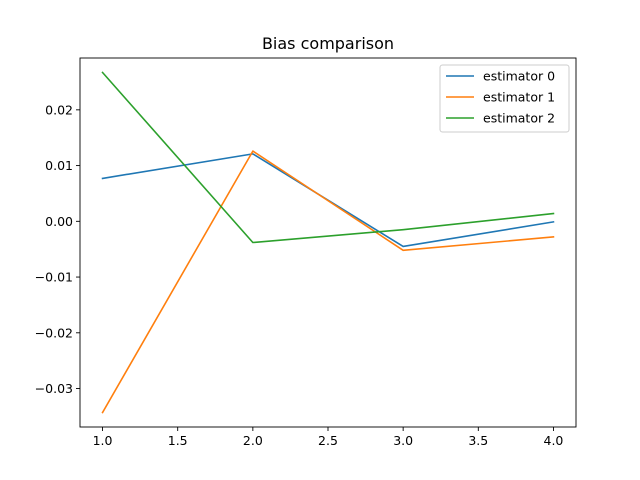  What do you see at coordinates (253, 440) in the screenshot?
I see `x-tick-label: 2.0` at bounding box center [253, 440].